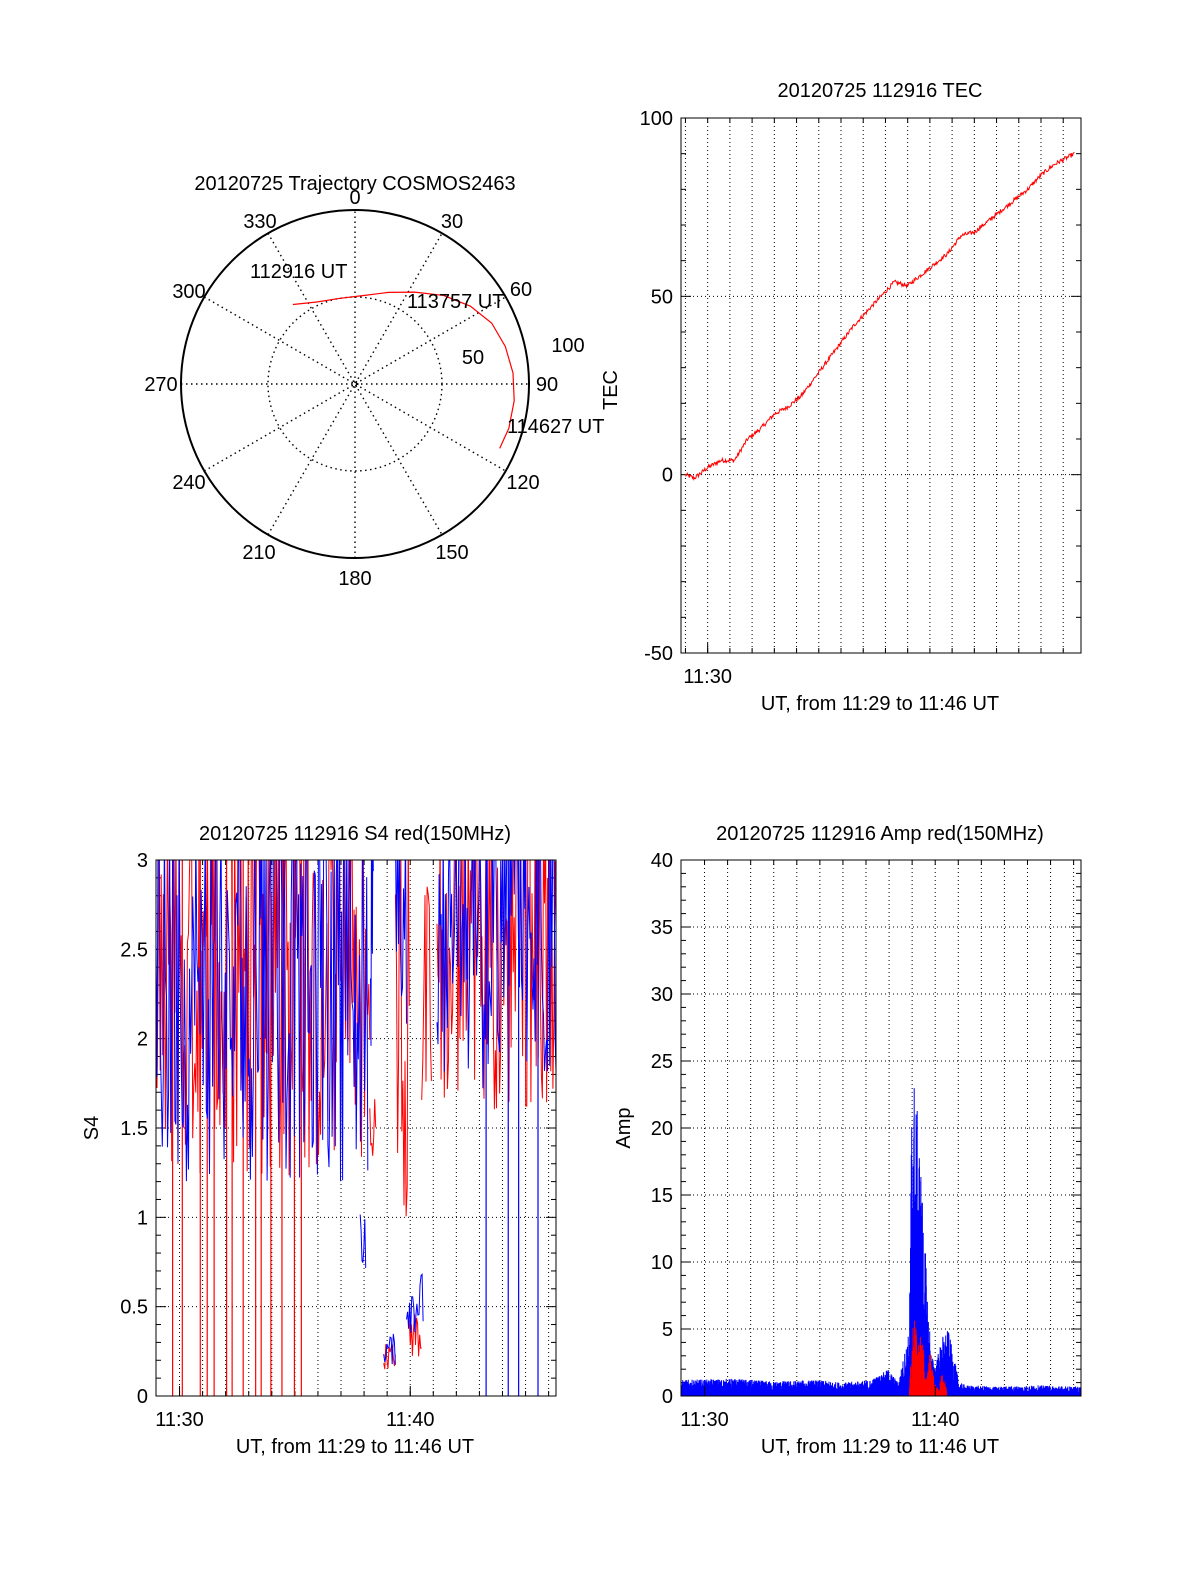  What do you see at coordinates (142, 861) in the screenshot?
I see `y-tick-label: 3` at bounding box center [142, 861].